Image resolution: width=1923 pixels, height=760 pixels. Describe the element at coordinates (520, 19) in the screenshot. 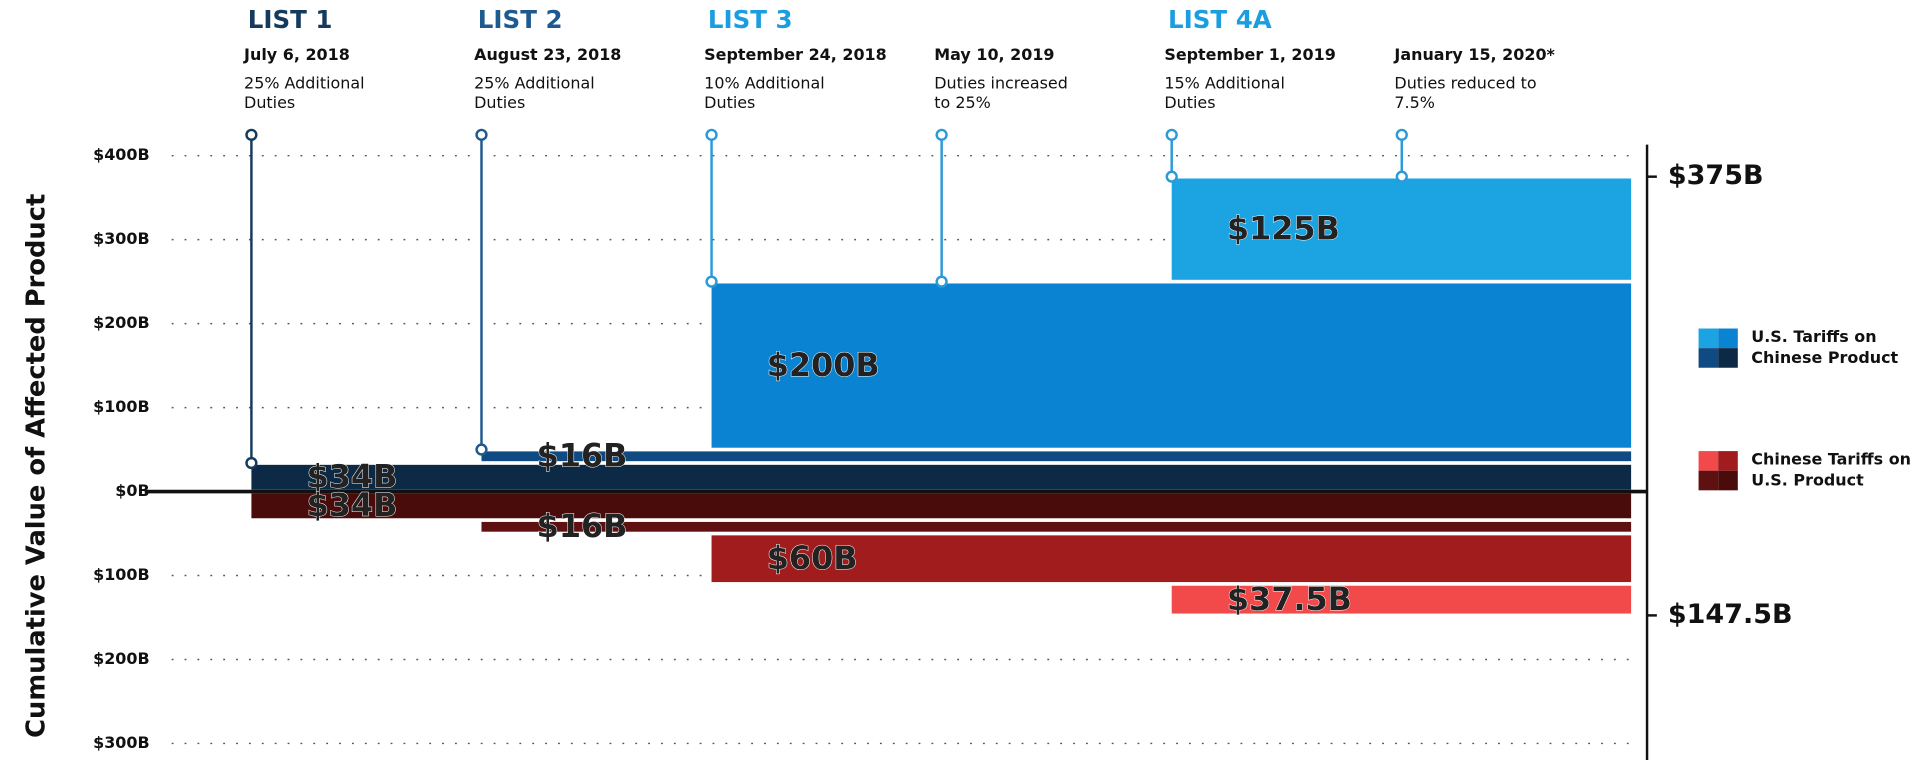

I see `list-label: LIST 2` at that location.